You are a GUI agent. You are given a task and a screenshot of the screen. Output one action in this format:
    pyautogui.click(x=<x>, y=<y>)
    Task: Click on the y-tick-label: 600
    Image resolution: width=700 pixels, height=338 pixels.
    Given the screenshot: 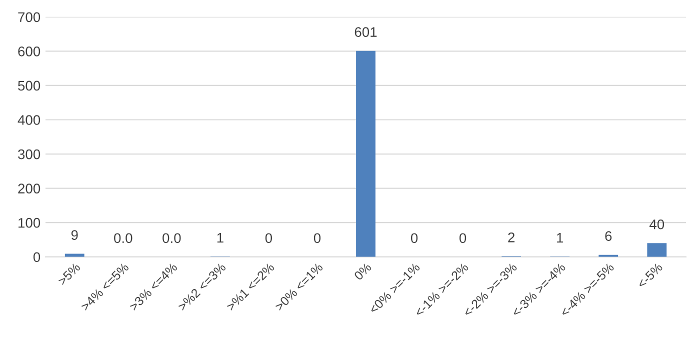 What is the action you would take?
    pyautogui.click(x=29, y=51)
    